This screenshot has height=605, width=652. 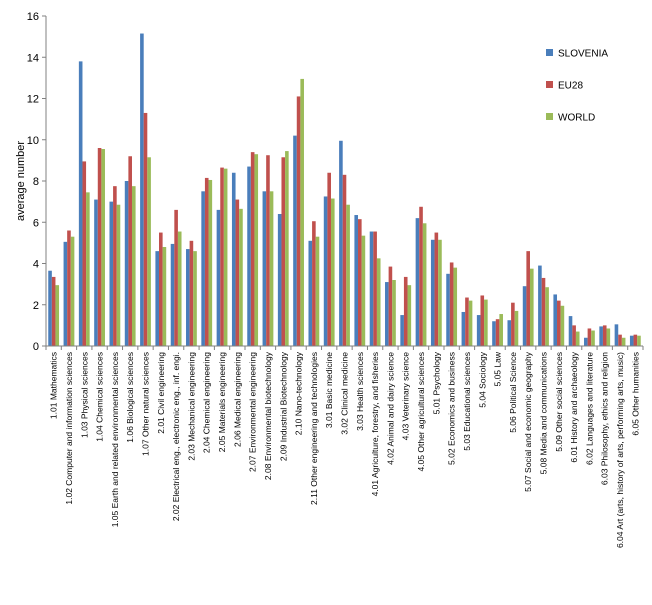 What do you see at coordinates (605, 418) in the screenshot?
I see `x-tick-label: 6.03 Philosophy, ethics and religion` at bounding box center [605, 418].